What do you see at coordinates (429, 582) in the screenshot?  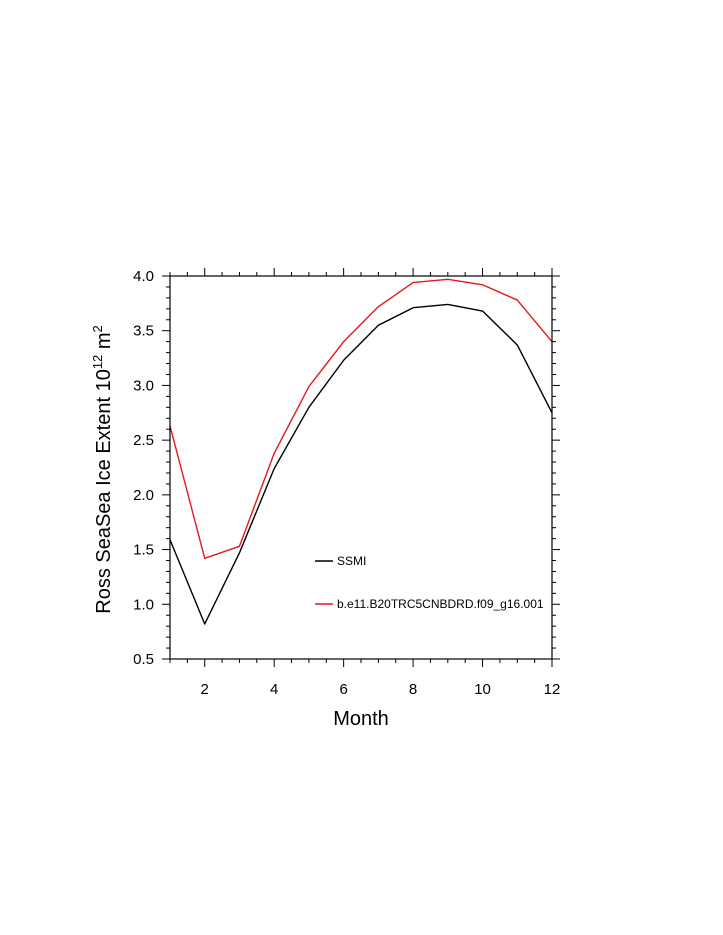 I see `legend: SSMI b.e11.B20TRC5CNBDRD.f09_g16.001` at bounding box center [429, 582].